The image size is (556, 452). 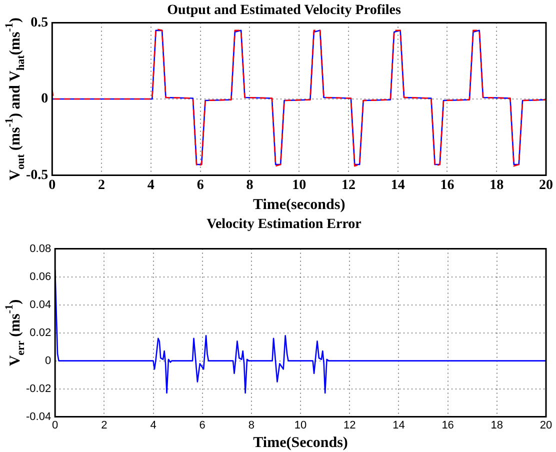 I want to click on y-axis-title: Verr (ms-1), so click(x=15, y=332).